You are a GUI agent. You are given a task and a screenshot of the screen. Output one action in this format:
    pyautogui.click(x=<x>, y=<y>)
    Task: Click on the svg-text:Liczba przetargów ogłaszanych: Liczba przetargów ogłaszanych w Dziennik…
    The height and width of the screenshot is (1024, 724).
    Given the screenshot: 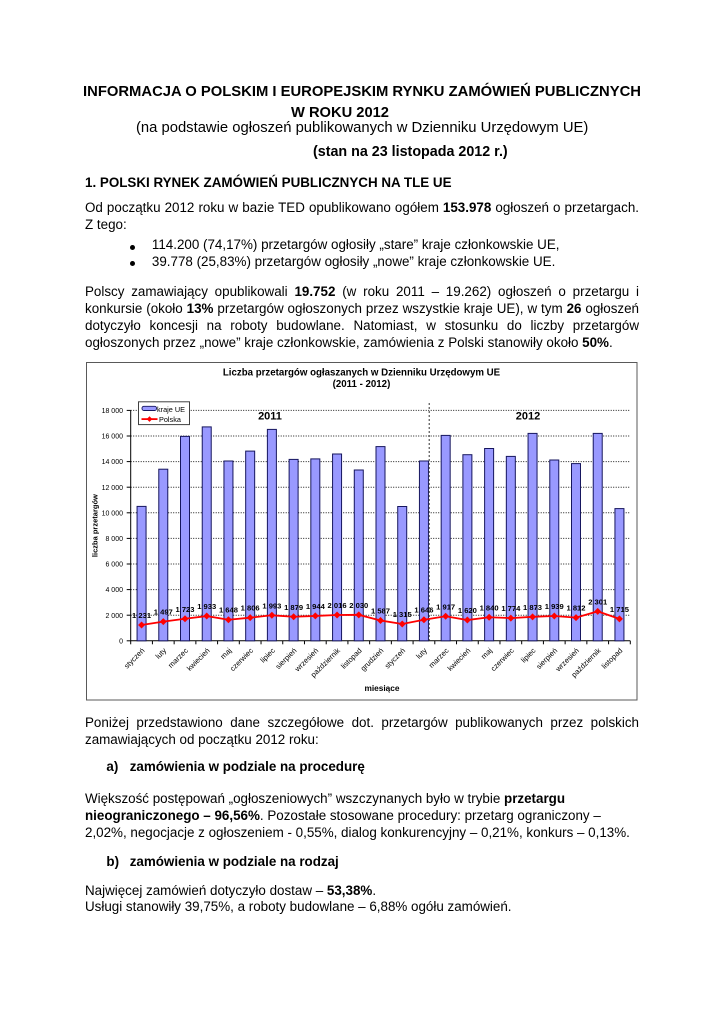 What is the action you would take?
    pyautogui.click(x=362, y=372)
    